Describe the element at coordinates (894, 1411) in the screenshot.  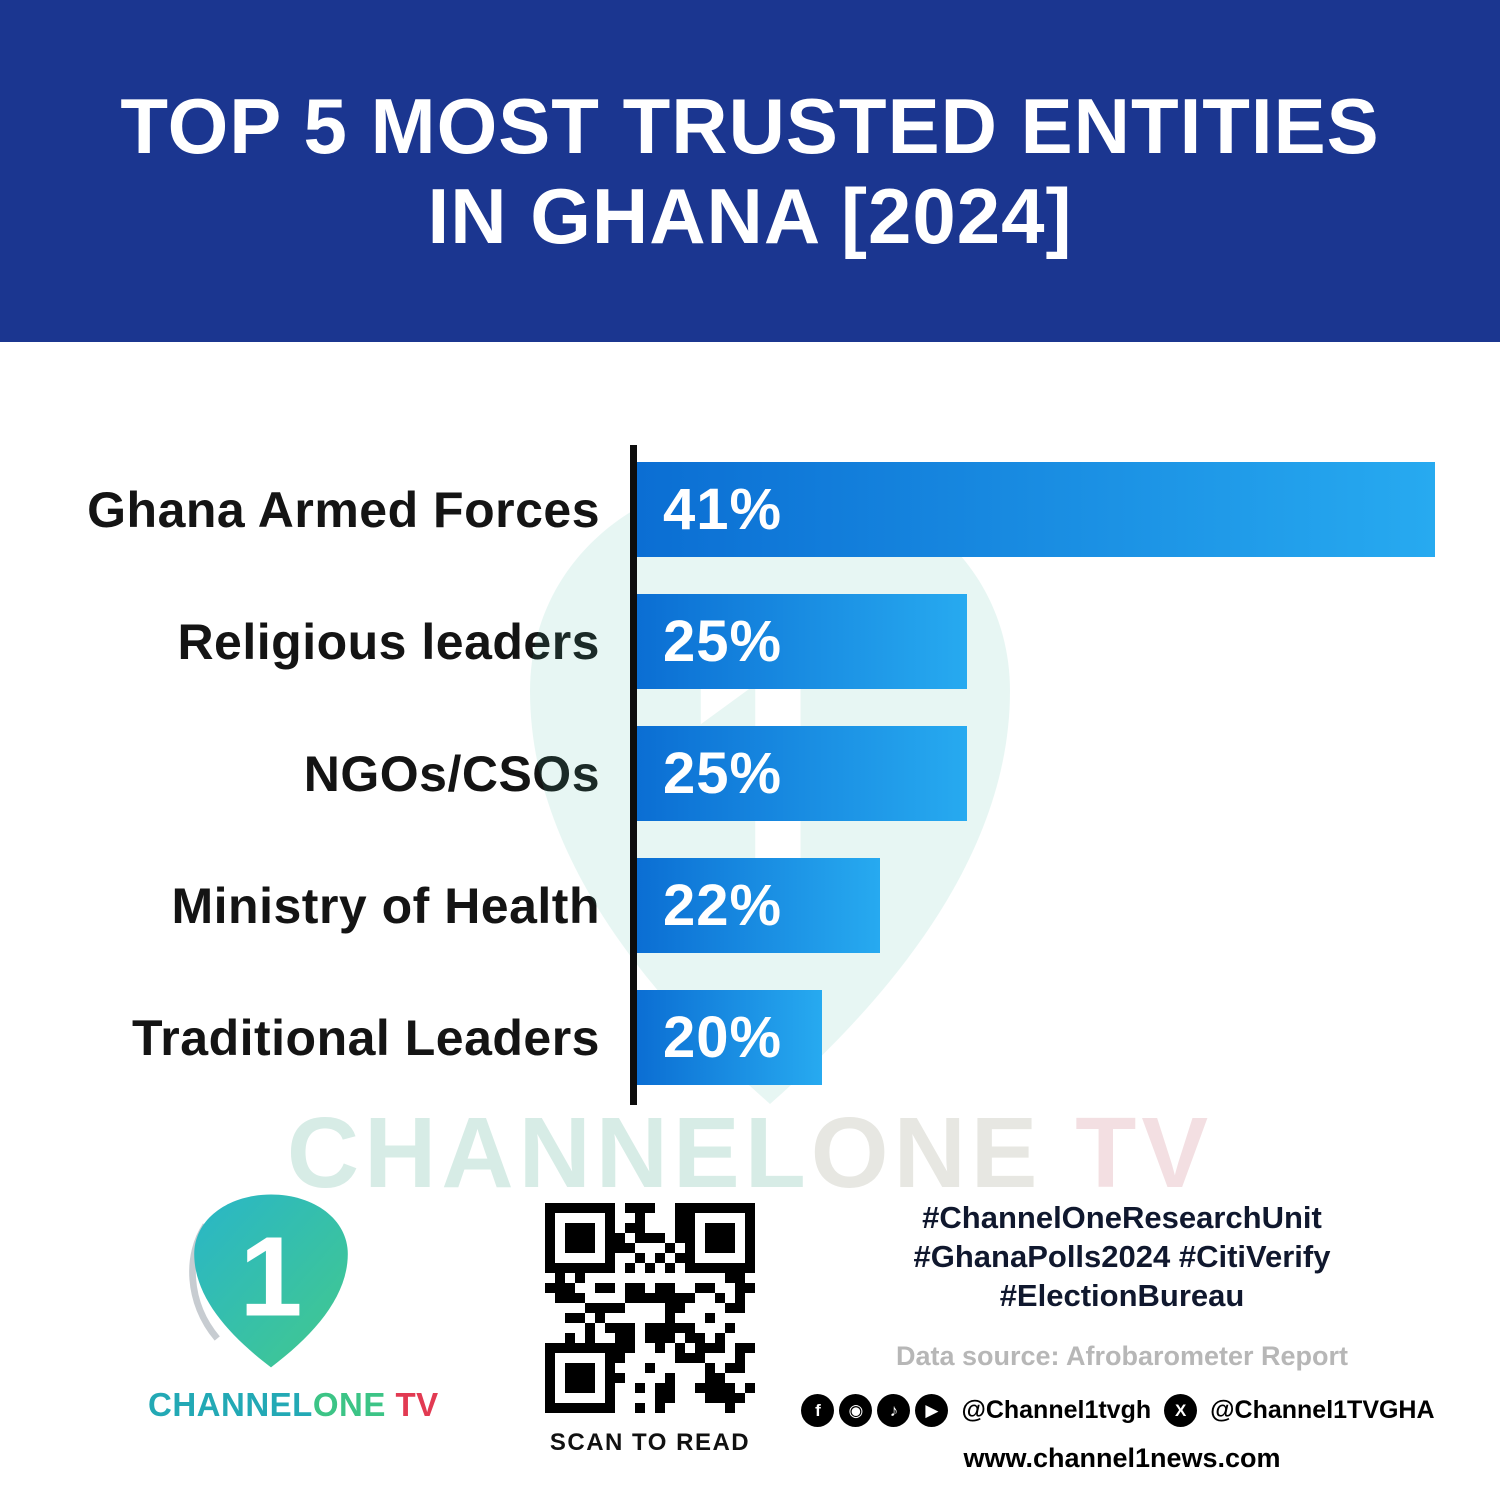
I see `tiktok-icon: ♪` at that location.